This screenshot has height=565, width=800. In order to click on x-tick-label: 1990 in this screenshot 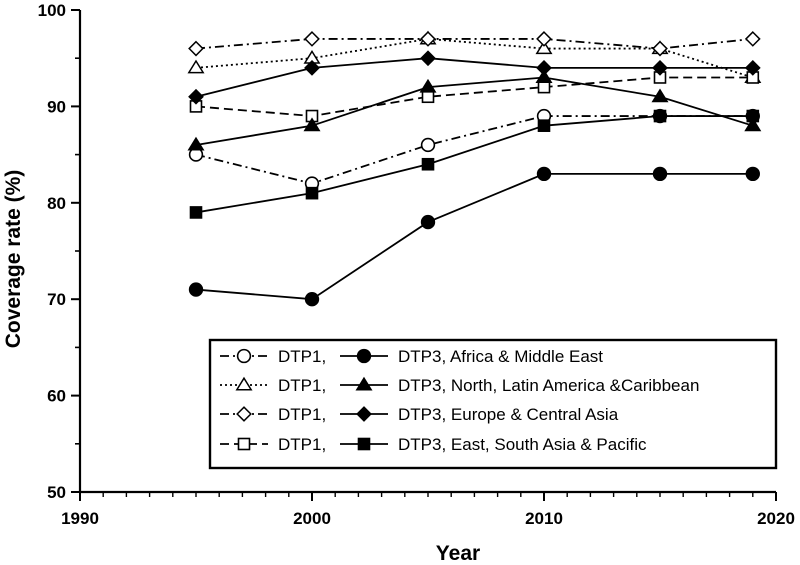, I will do `click(80, 518)`.